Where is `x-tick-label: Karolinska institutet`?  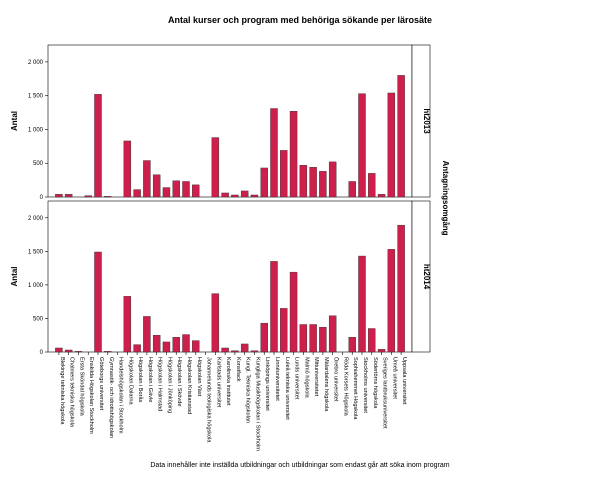 x-tick-label: Karolinska institutet is located at coordinates (228, 381).